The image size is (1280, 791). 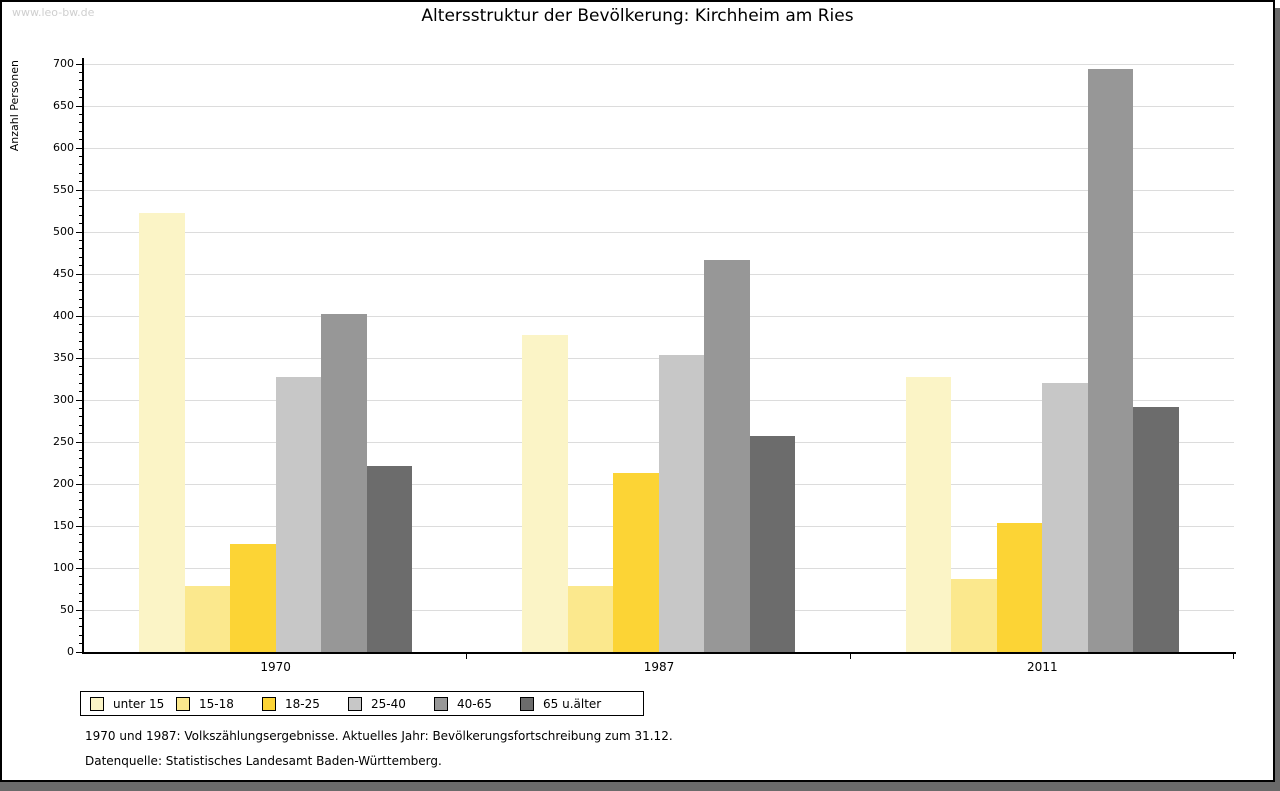 What do you see at coordinates (67, 609) in the screenshot?
I see `y-tick-label: 50` at bounding box center [67, 609].